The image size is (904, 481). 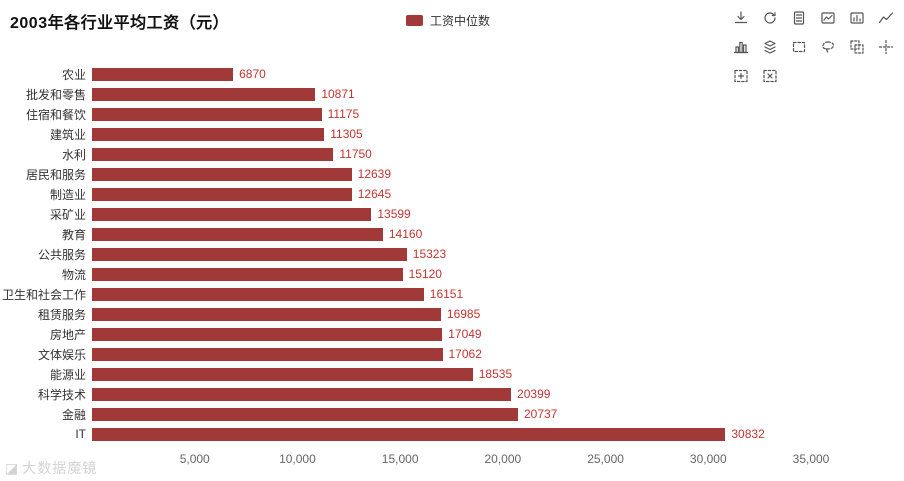 I want to click on bar-value-label: 14160, so click(x=405, y=234).